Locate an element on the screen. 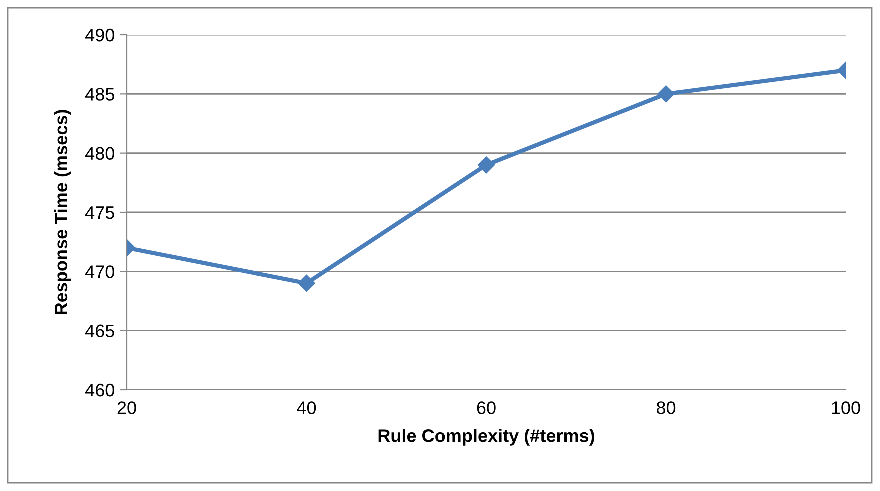 The height and width of the screenshot is (491, 880). point is located at coordinates (487, 165).